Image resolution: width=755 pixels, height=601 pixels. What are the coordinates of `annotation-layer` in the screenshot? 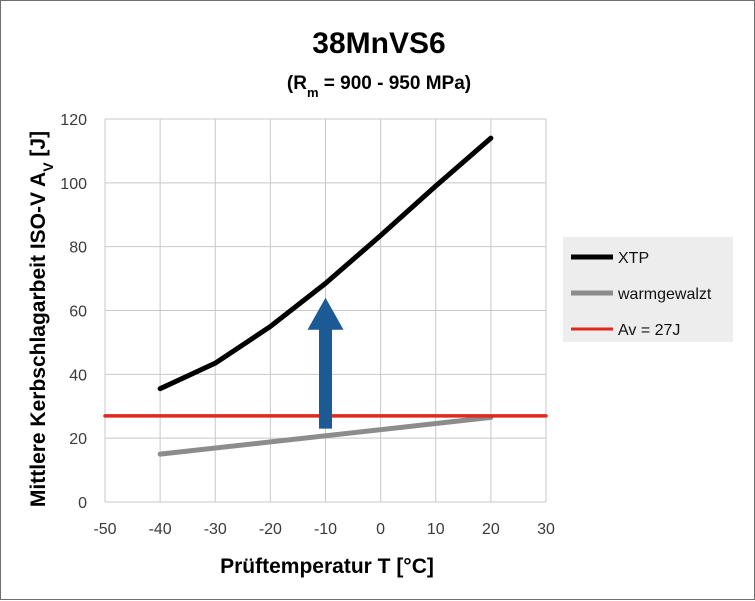 It's located at (325, 363).